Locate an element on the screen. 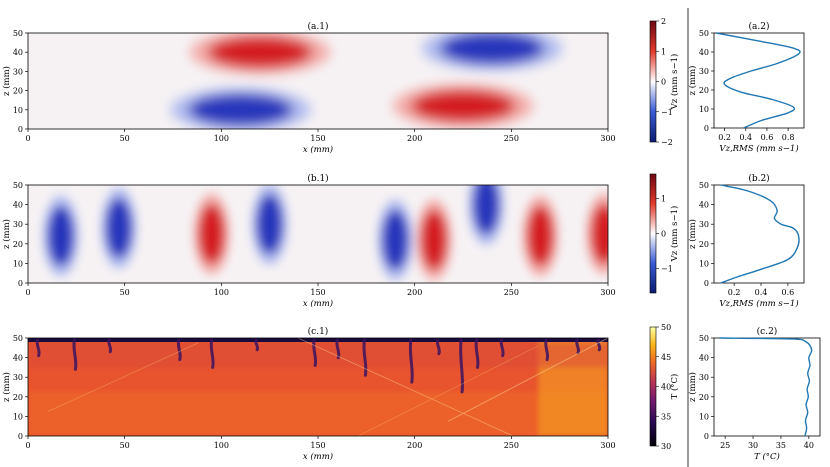  colorbar-tick-label: 1 is located at coordinates (663, 199).